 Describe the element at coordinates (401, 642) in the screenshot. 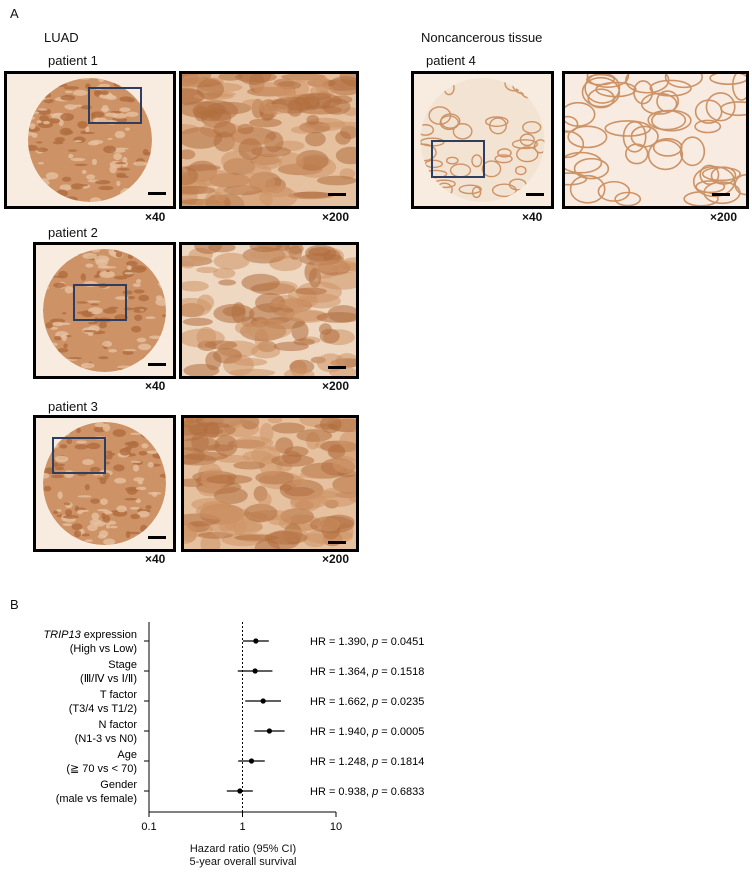

I see `hr-annotation-pval: = 0.0451` at that location.